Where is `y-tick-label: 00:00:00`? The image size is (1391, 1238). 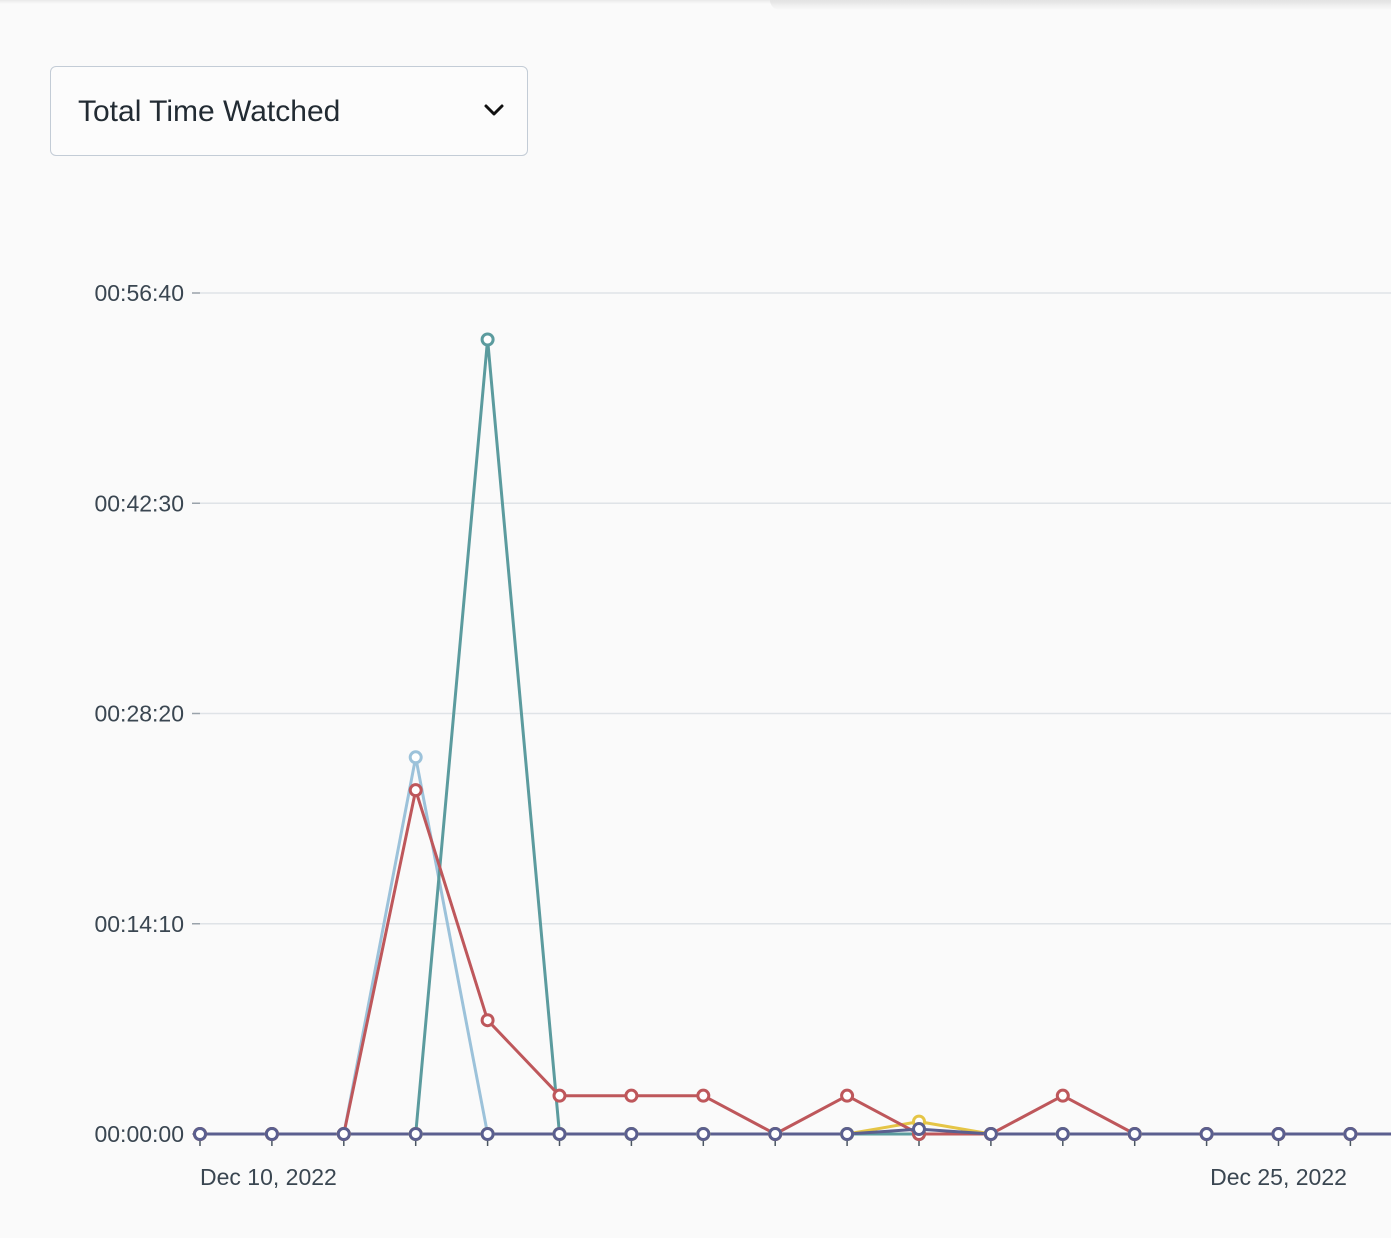
y-tick-label: 00:00:00 is located at coordinates (139, 1134).